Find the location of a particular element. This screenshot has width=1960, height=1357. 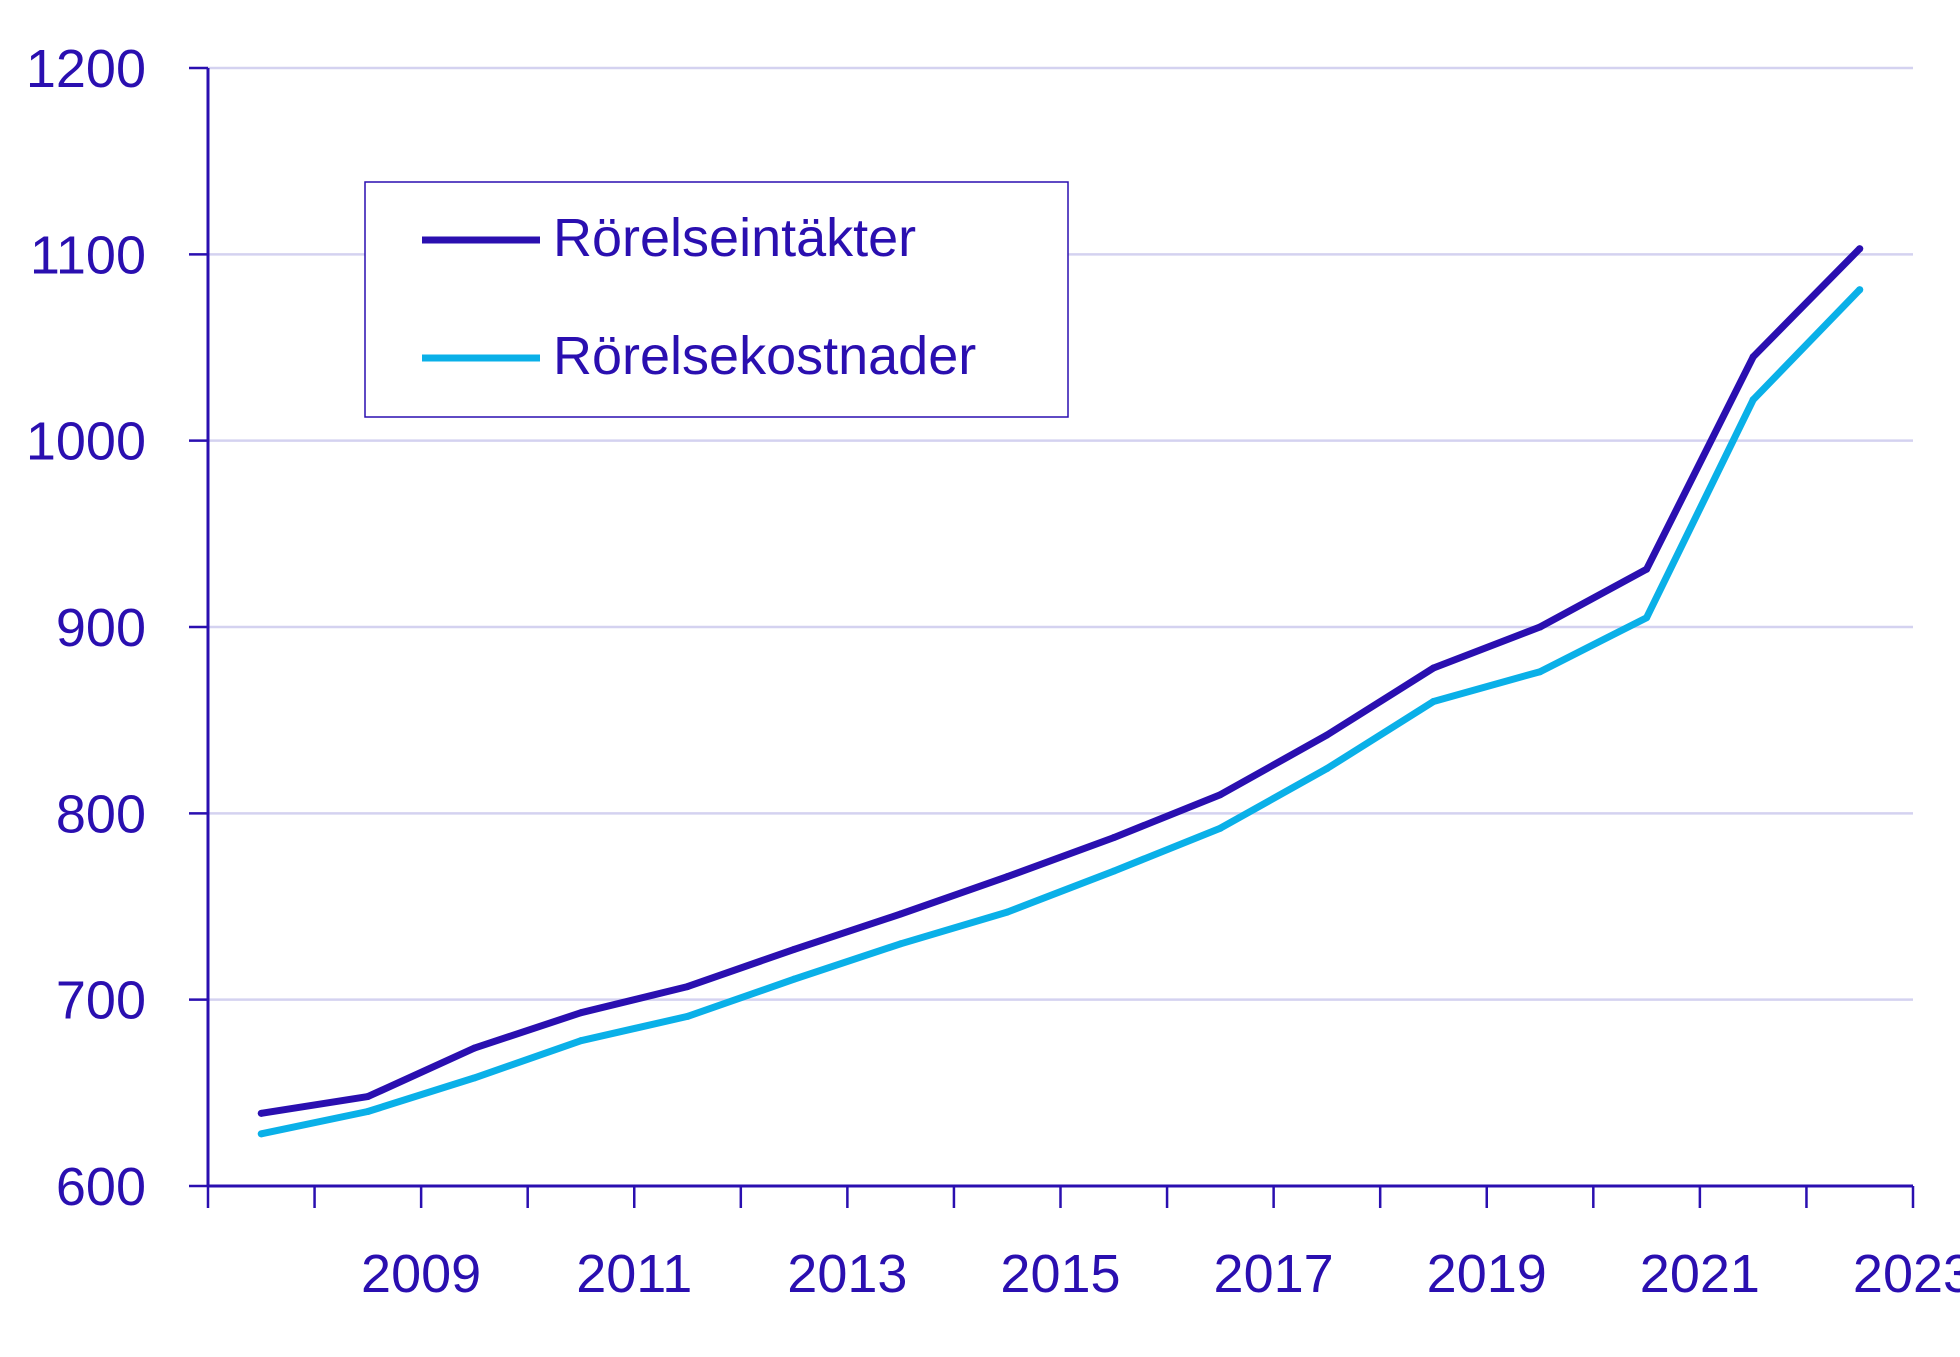

y-tick-label-700: 700 is located at coordinates (101, 1001).